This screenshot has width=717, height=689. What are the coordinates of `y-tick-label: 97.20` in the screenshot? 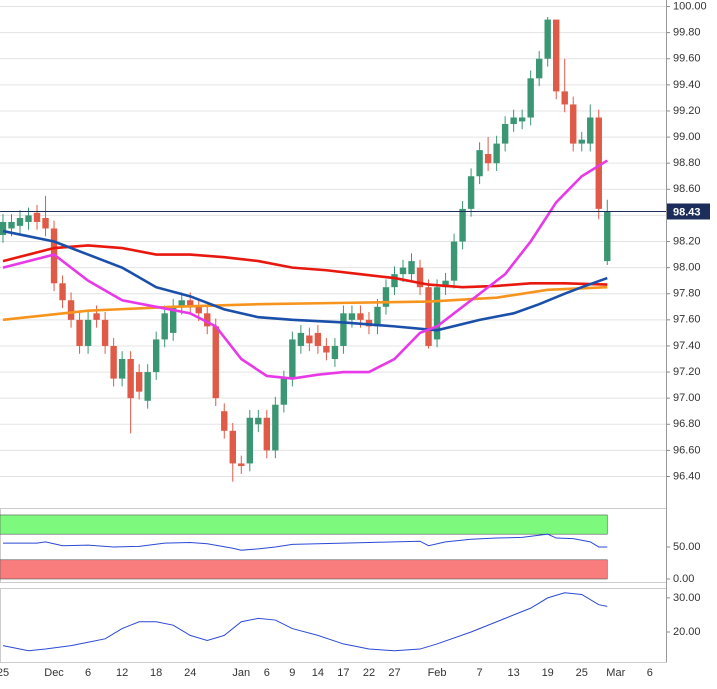 It's located at (687, 372).